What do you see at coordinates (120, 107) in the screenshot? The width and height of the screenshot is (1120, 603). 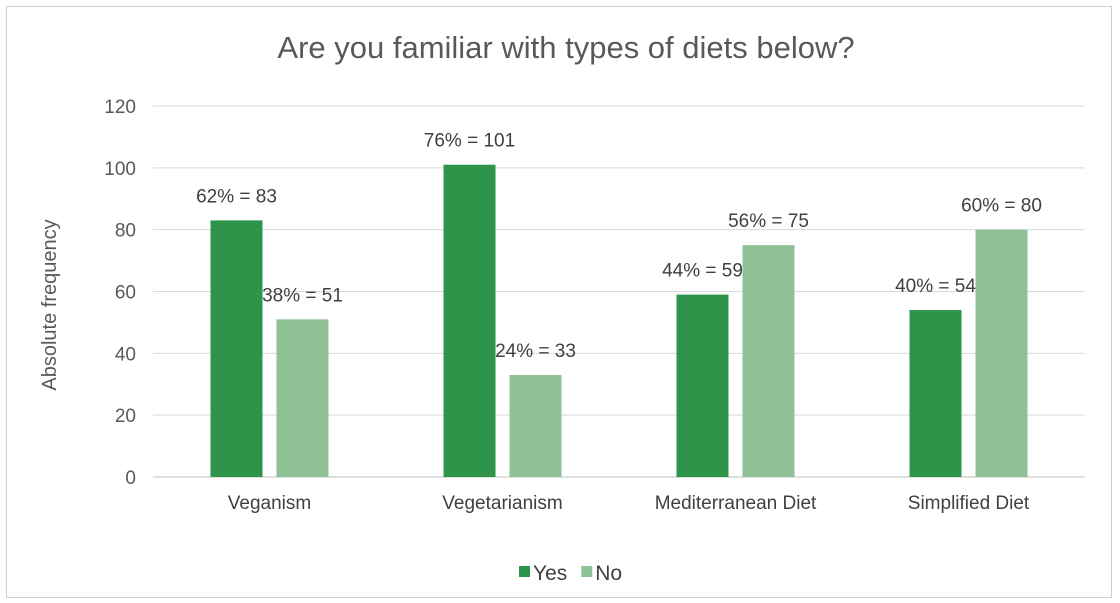 I see `y-tick-label: 120` at bounding box center [120, 107].